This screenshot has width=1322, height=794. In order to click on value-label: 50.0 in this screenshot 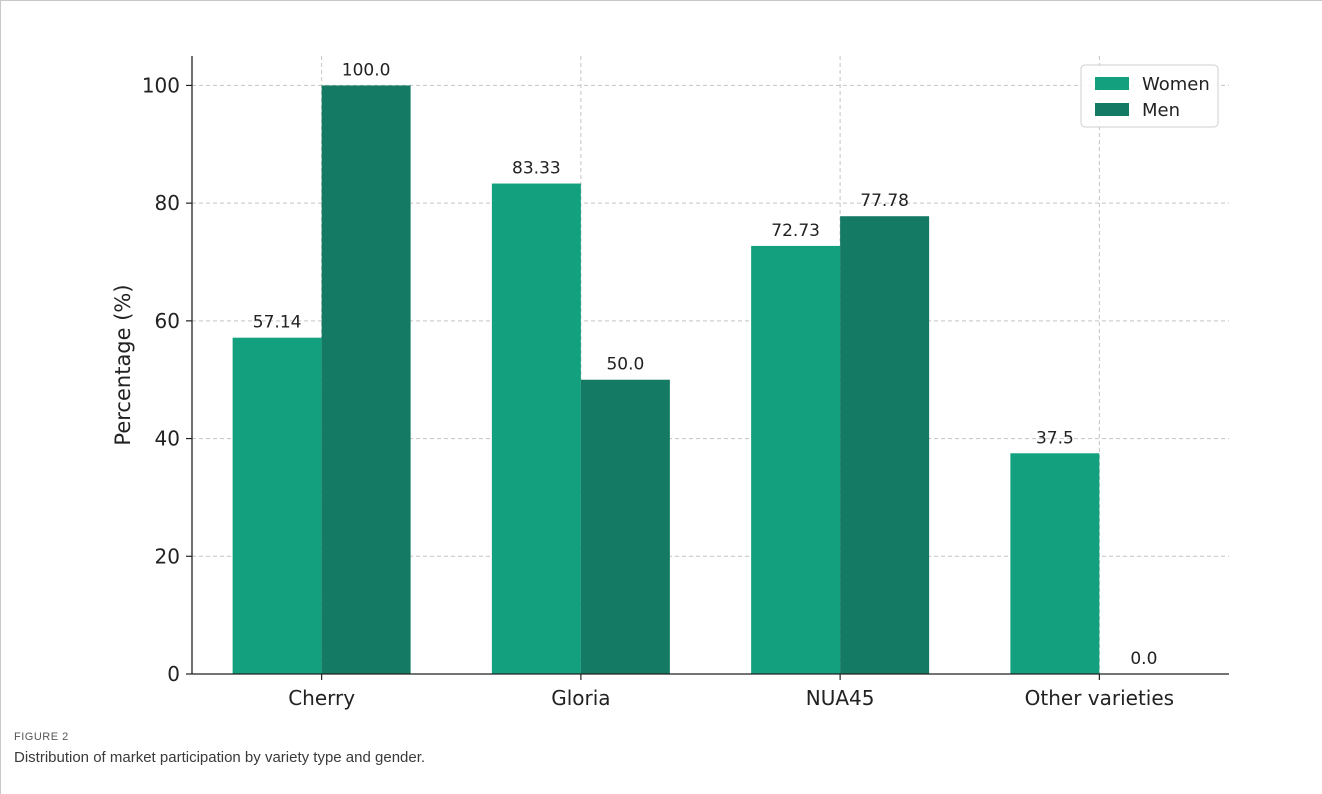, I will do `click(625, 365)`.